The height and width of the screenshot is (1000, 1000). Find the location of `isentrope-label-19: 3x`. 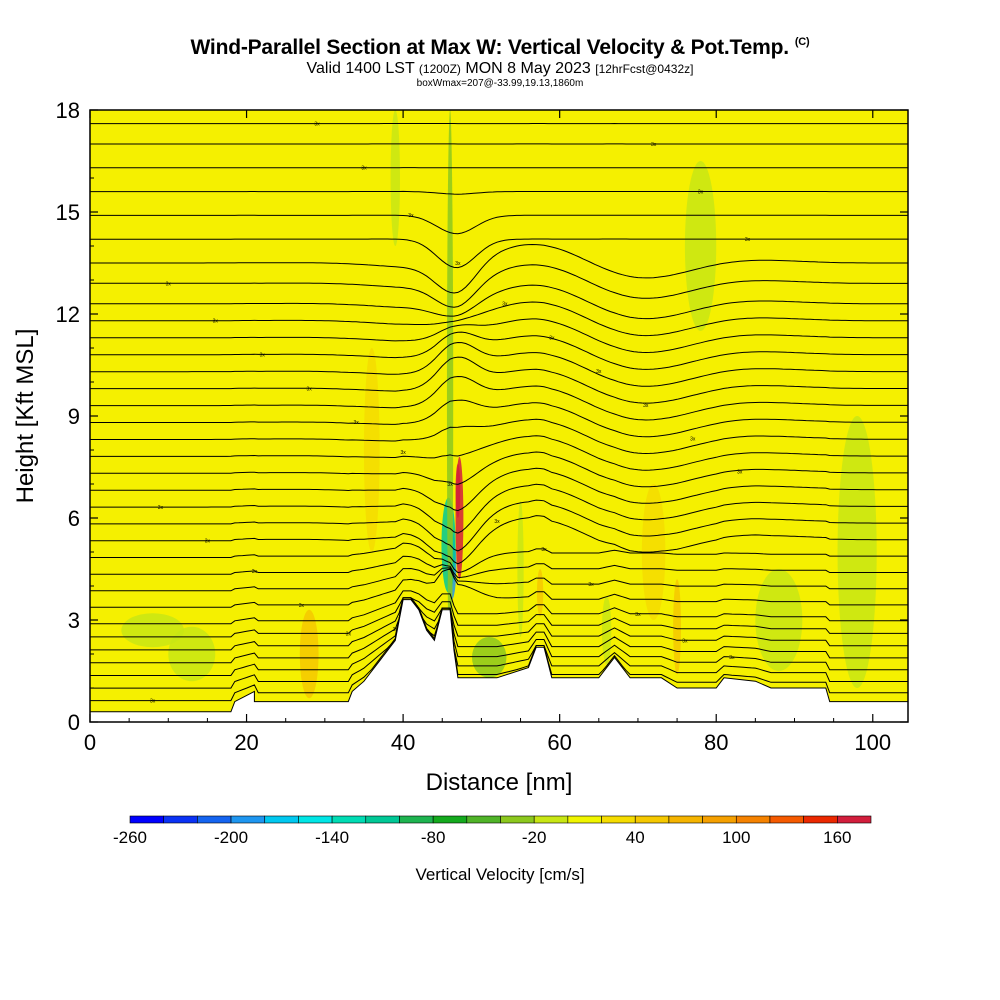

isentrope-label-19: 3x is located at coordinates (646, 406).